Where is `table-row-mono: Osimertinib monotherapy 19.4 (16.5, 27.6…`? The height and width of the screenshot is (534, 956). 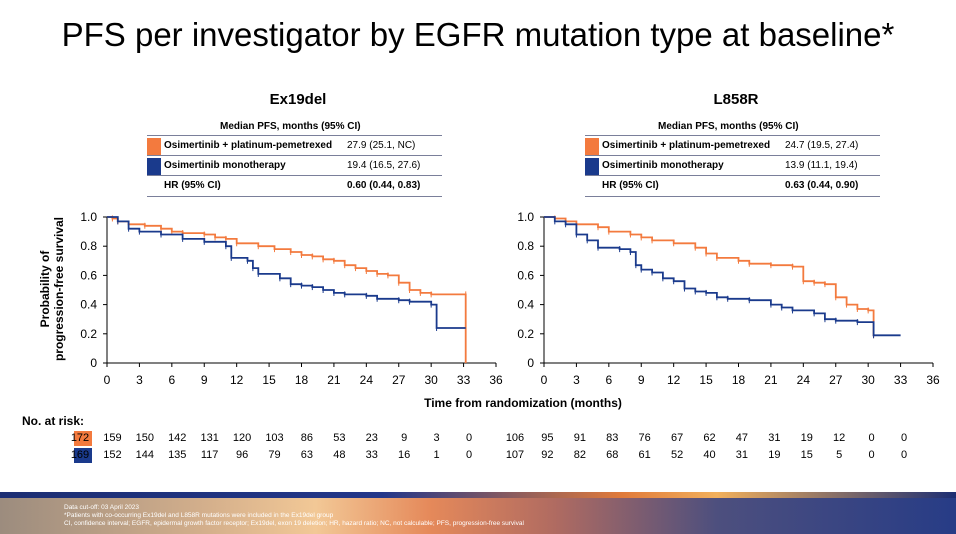
table-row-mono: Osimertinib monotherapy 19.4 (16.5, 27.6… is located at coordinates (294, 165).